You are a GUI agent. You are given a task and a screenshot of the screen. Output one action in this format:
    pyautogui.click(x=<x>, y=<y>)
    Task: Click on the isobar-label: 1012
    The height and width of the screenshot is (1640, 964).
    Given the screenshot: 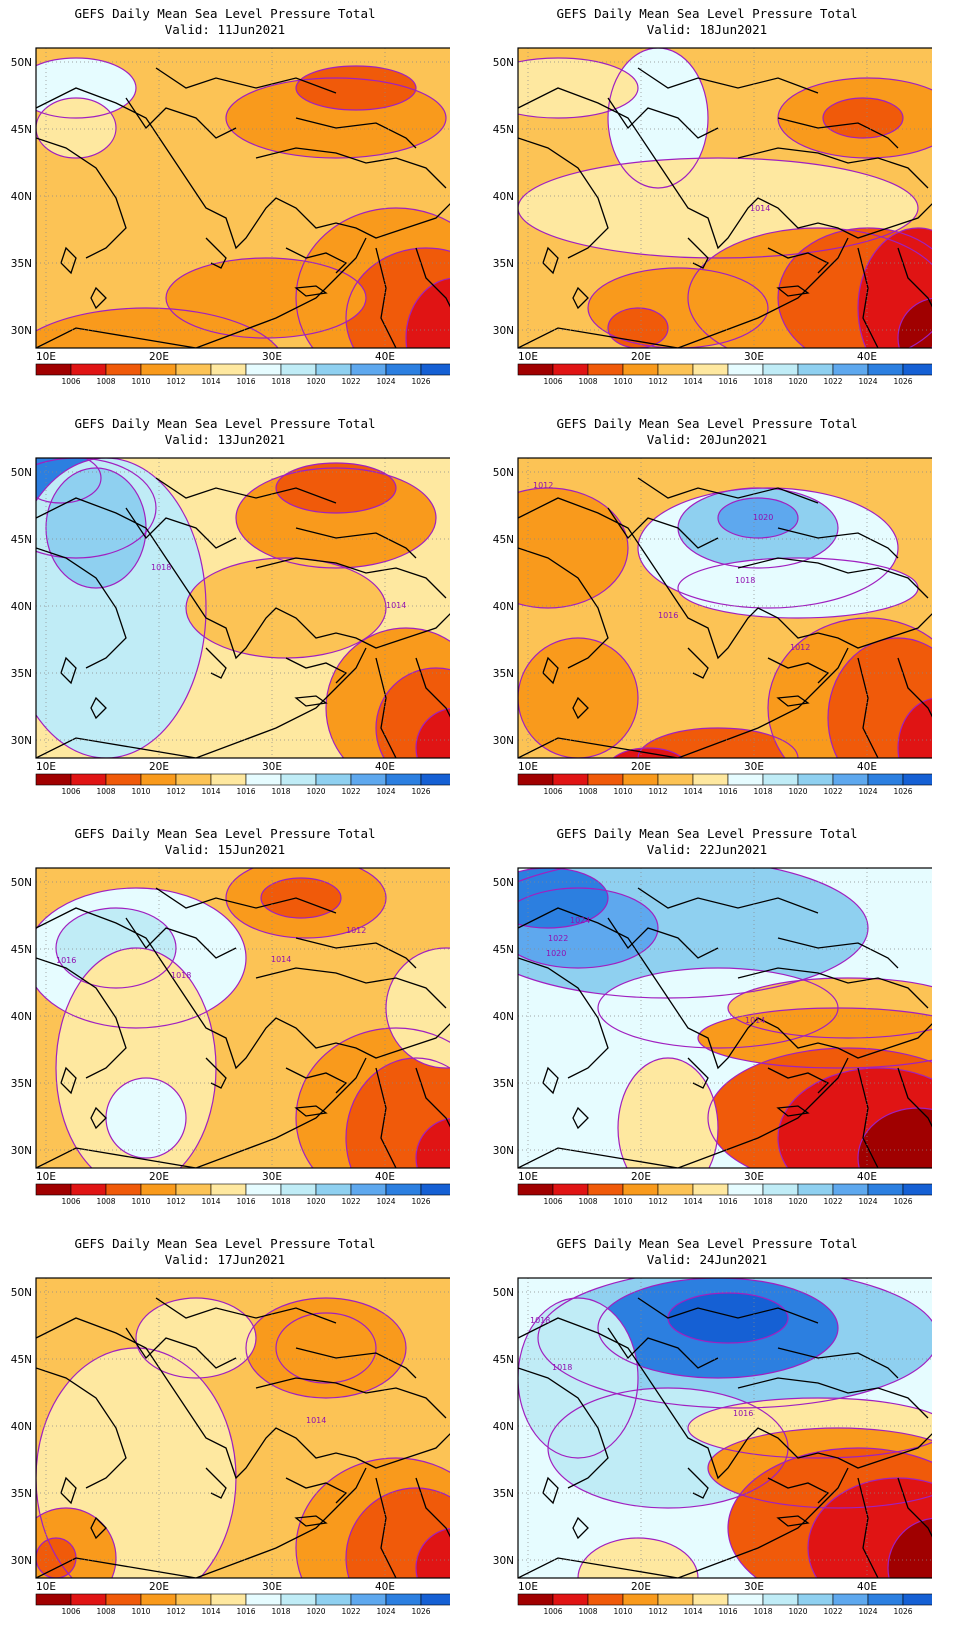 What is the action you would take?
    pyautogui.click(x=356, y=930)
    